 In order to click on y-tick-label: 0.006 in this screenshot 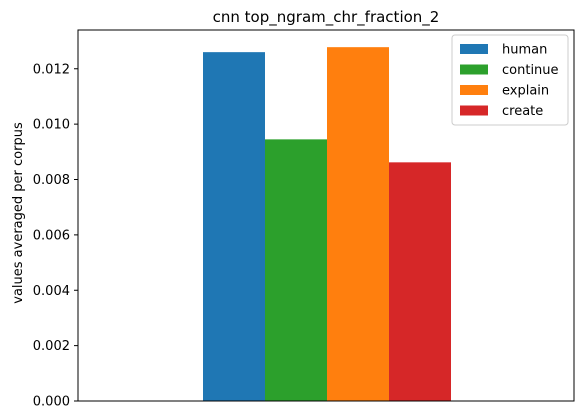, I will do `click(51, 235)`.